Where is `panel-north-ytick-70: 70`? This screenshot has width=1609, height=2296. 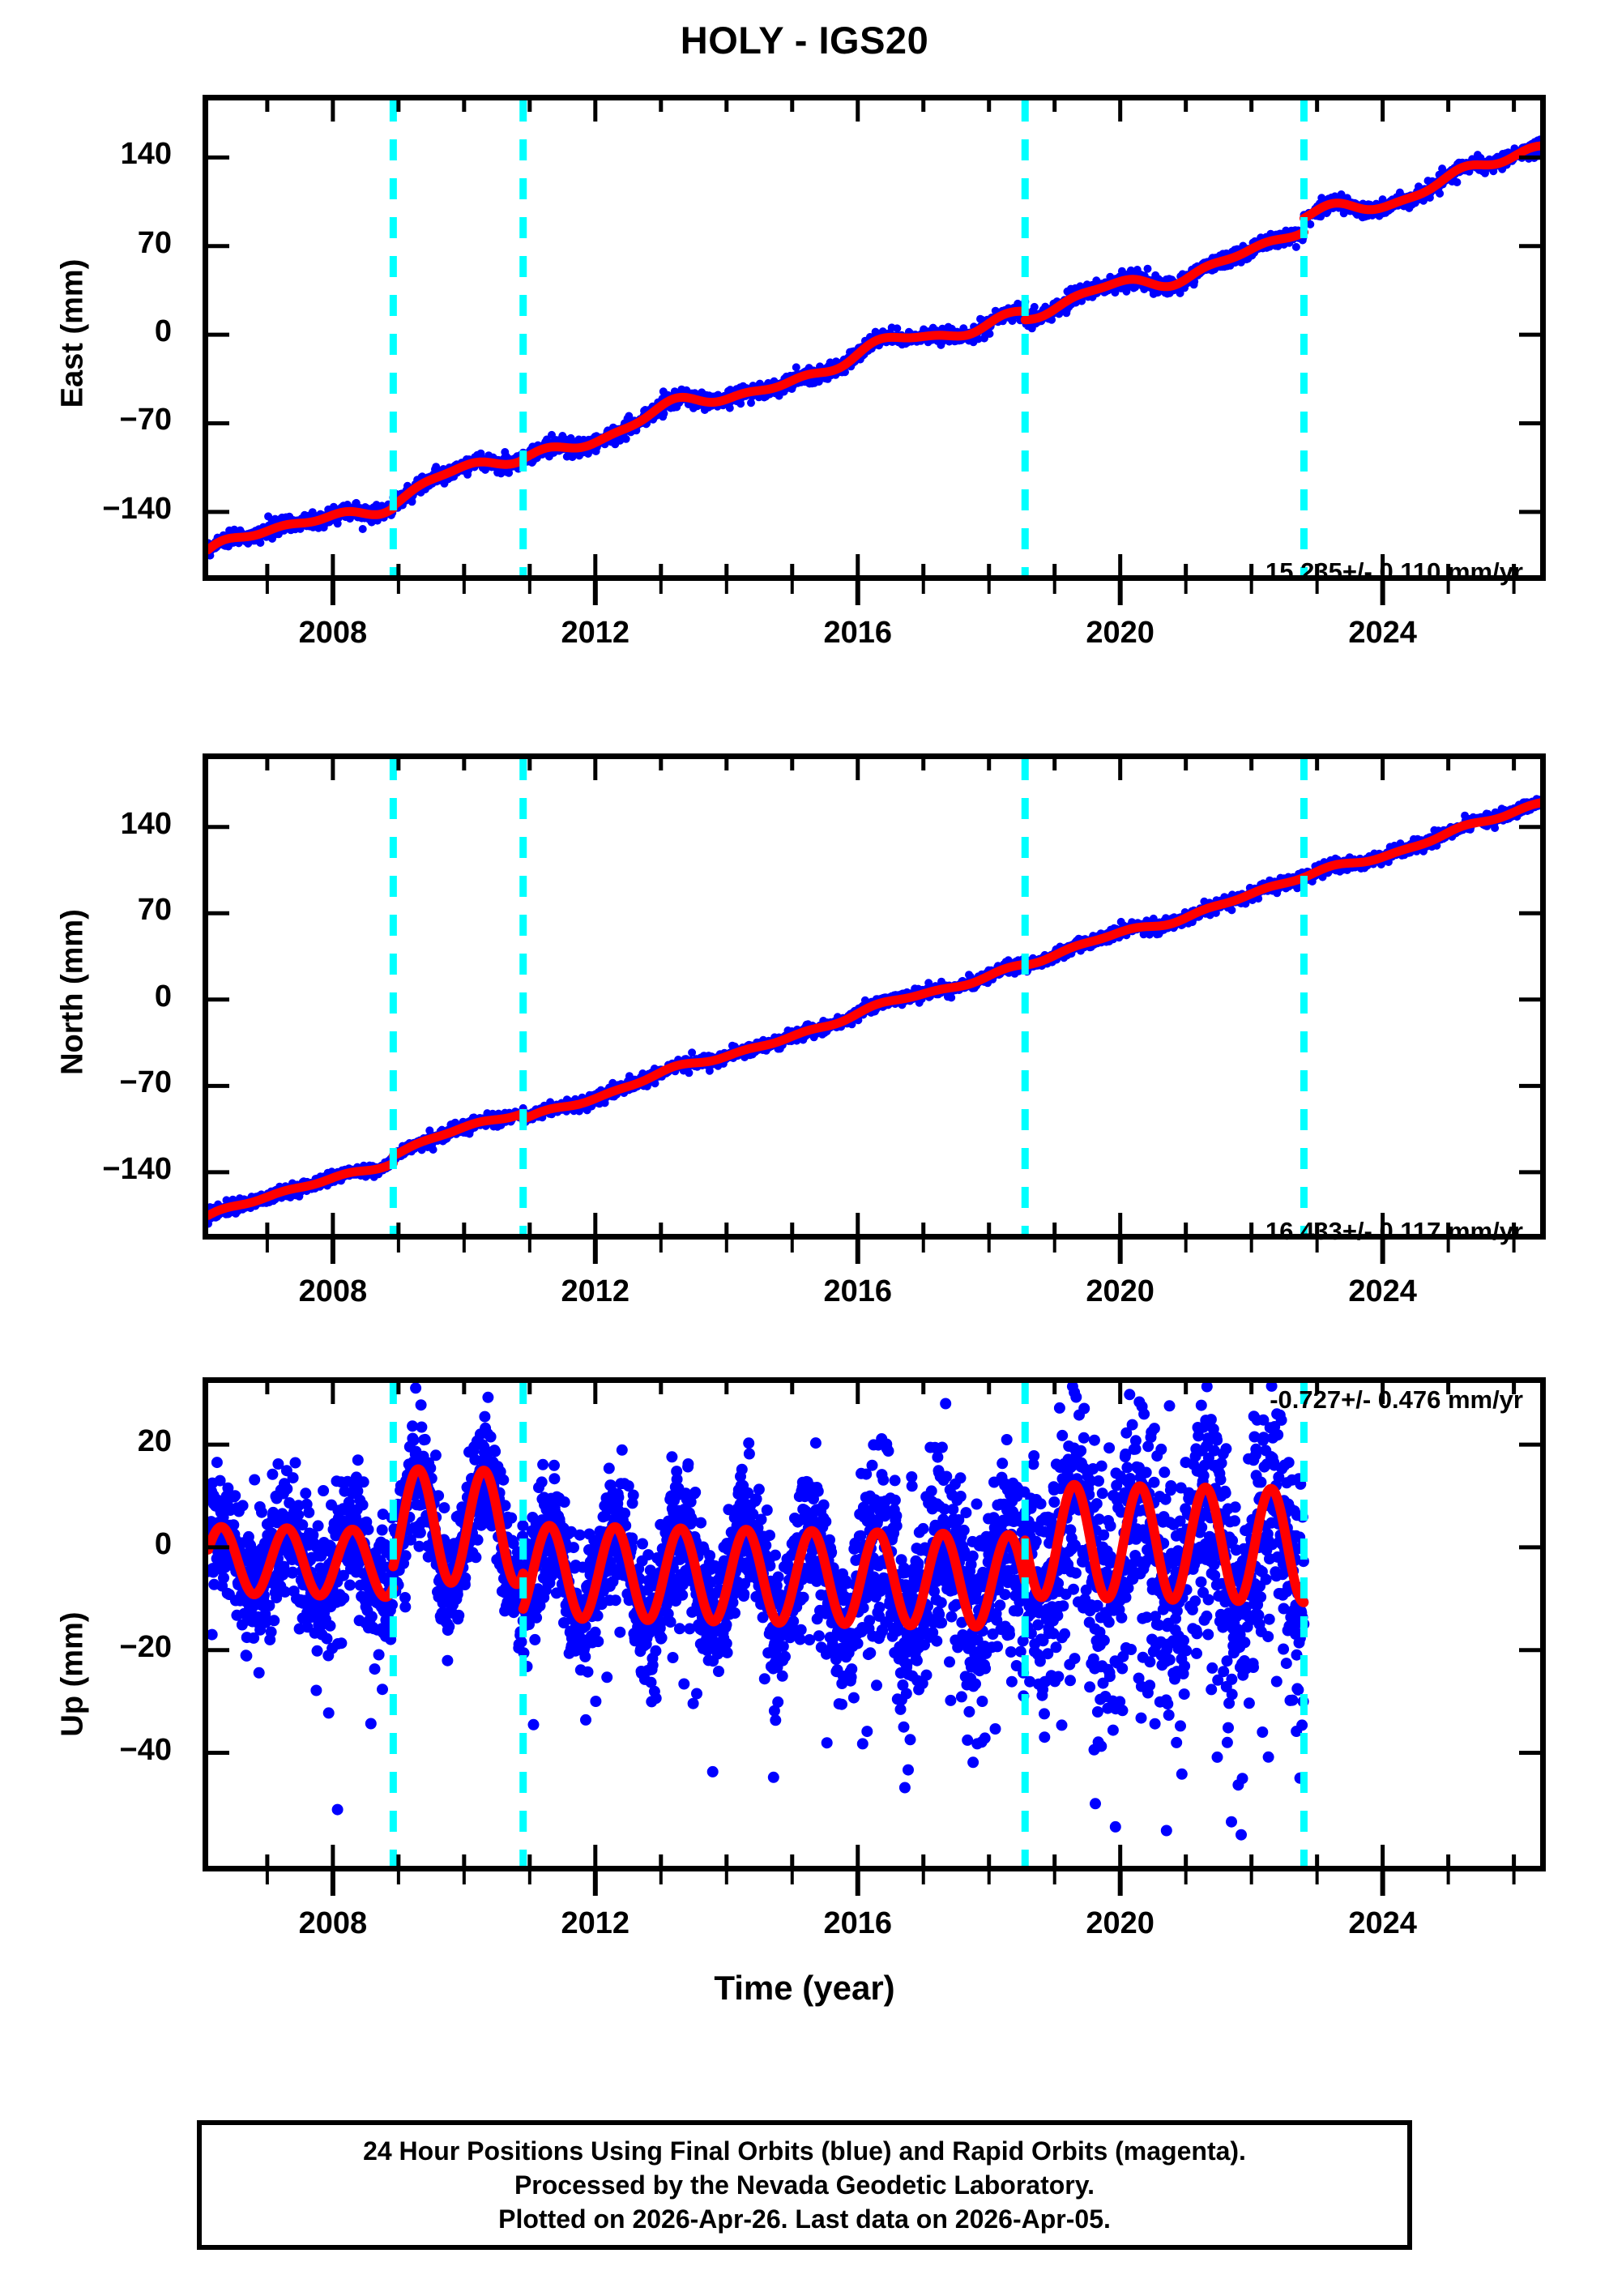
panel-north-ytick-70: 70 is located at coordinates (154, 910).